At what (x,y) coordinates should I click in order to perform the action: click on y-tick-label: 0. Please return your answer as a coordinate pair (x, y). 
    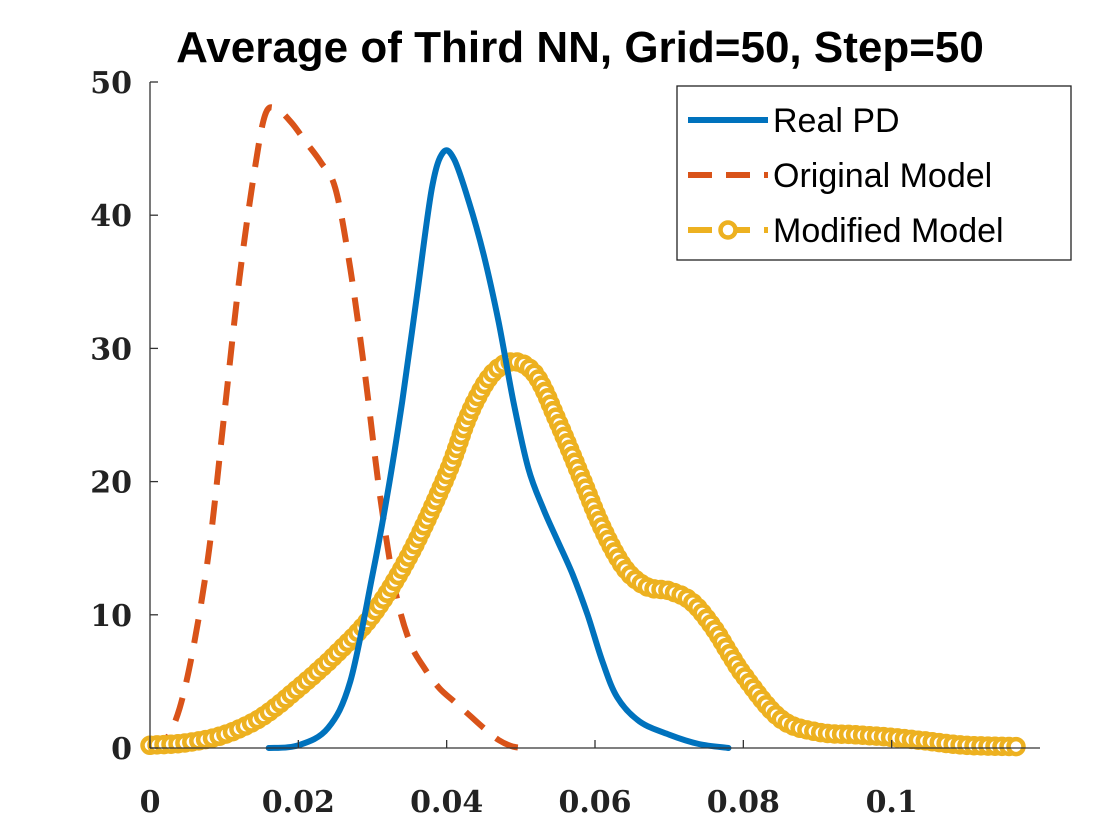
    Looking at the image, I should click on (121, 749).